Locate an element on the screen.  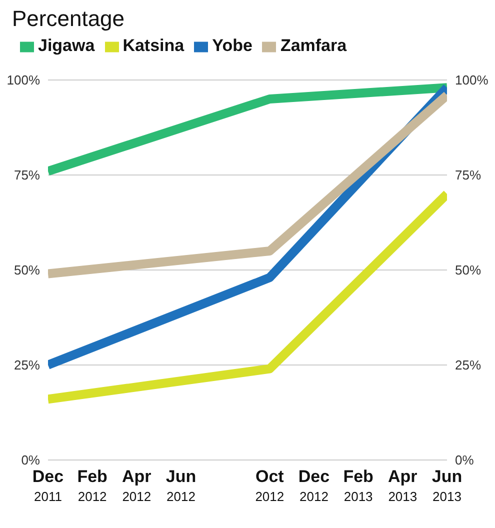
legend-label: Yobe is located at coordinates (232, 45).